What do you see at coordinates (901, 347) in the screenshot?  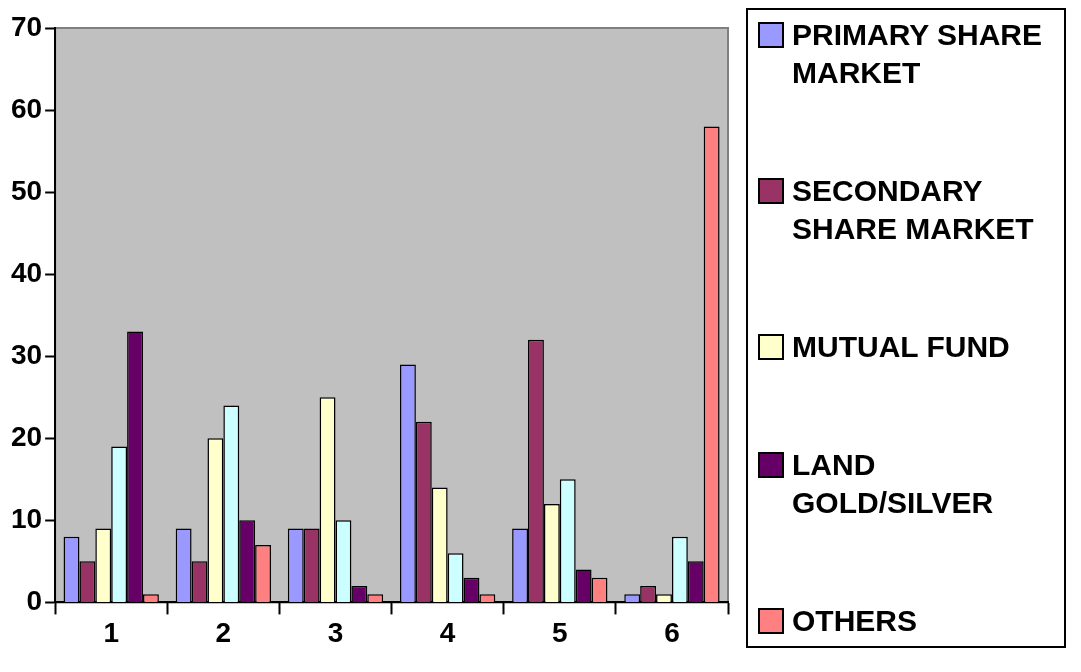 I see `legend-label: MUTUAL FUND` at bounding box center [901, 347].